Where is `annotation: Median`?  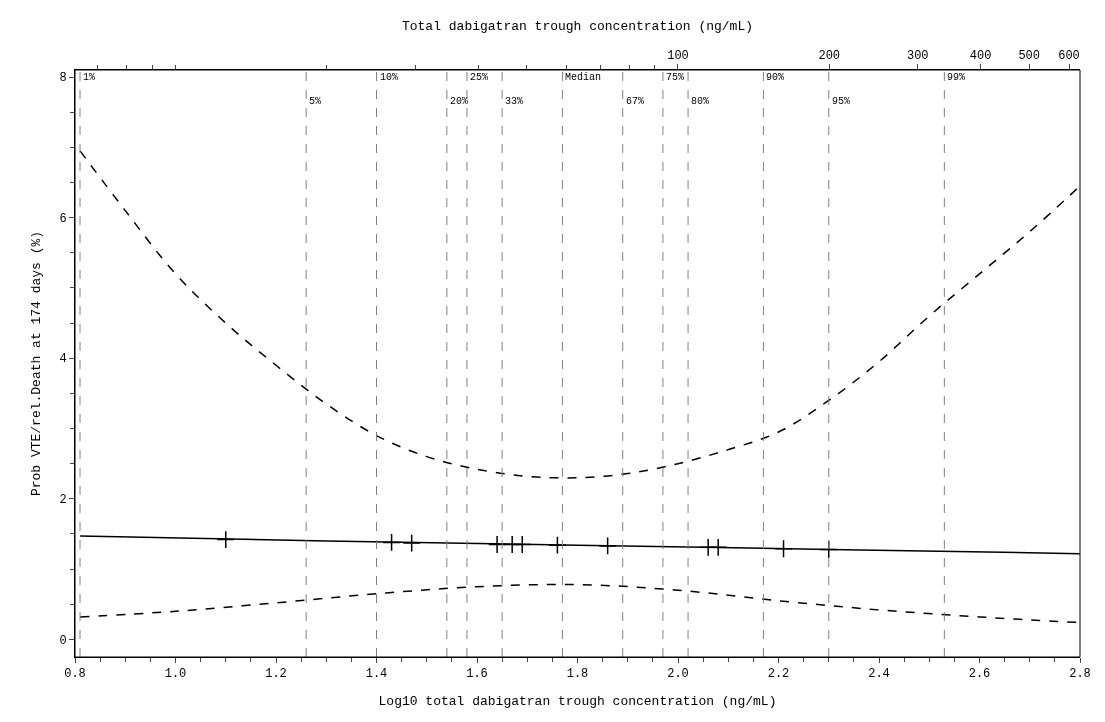 annotation: Median is located at coordinates (583, 77).